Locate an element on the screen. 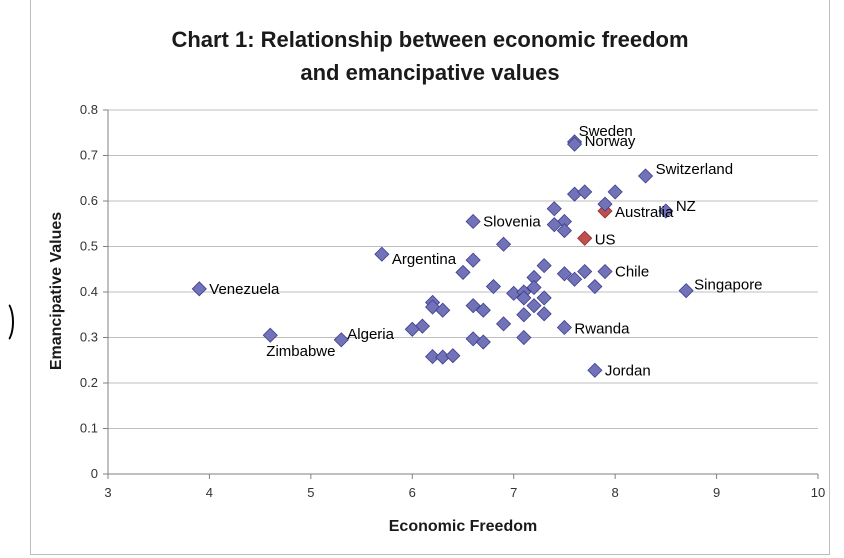  data-point-norway is located at coordinates (575, 144).